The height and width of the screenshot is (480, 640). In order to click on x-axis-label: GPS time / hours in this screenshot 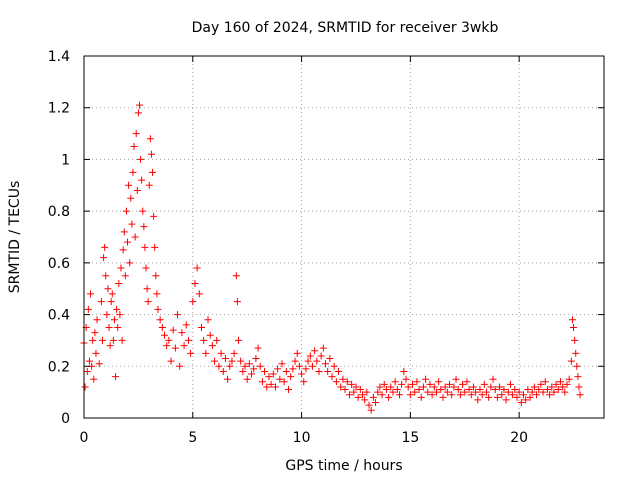, I will do `click(343, 466)`.